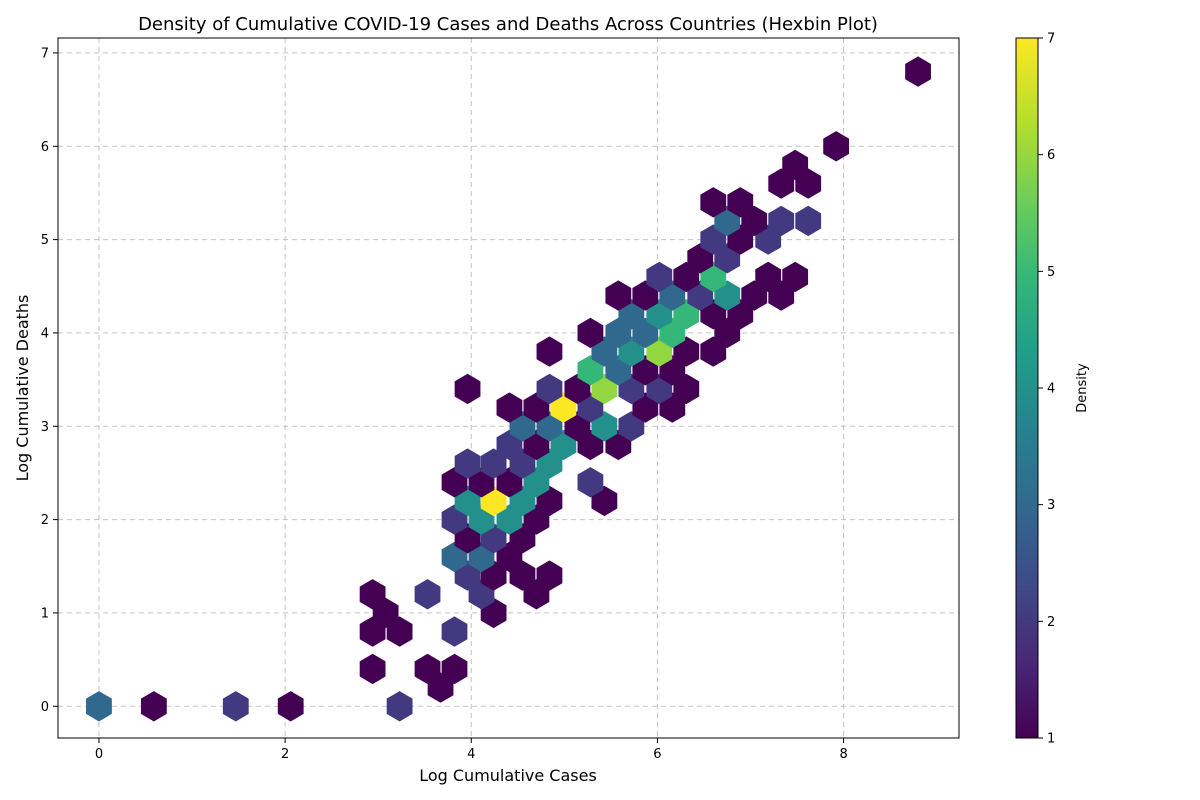  What do you see at coordinates (1051, 155) in the screenshot?
I see `colorbar-tick-label: 6` at bounding box center [1051, 155].